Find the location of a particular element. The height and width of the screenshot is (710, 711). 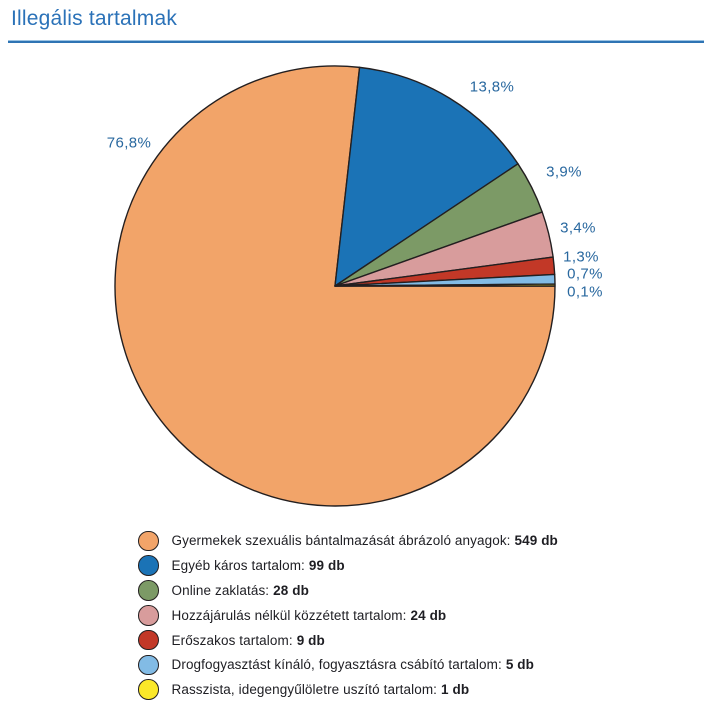

legend-count: 1 db is located at coordinates (455, 690).